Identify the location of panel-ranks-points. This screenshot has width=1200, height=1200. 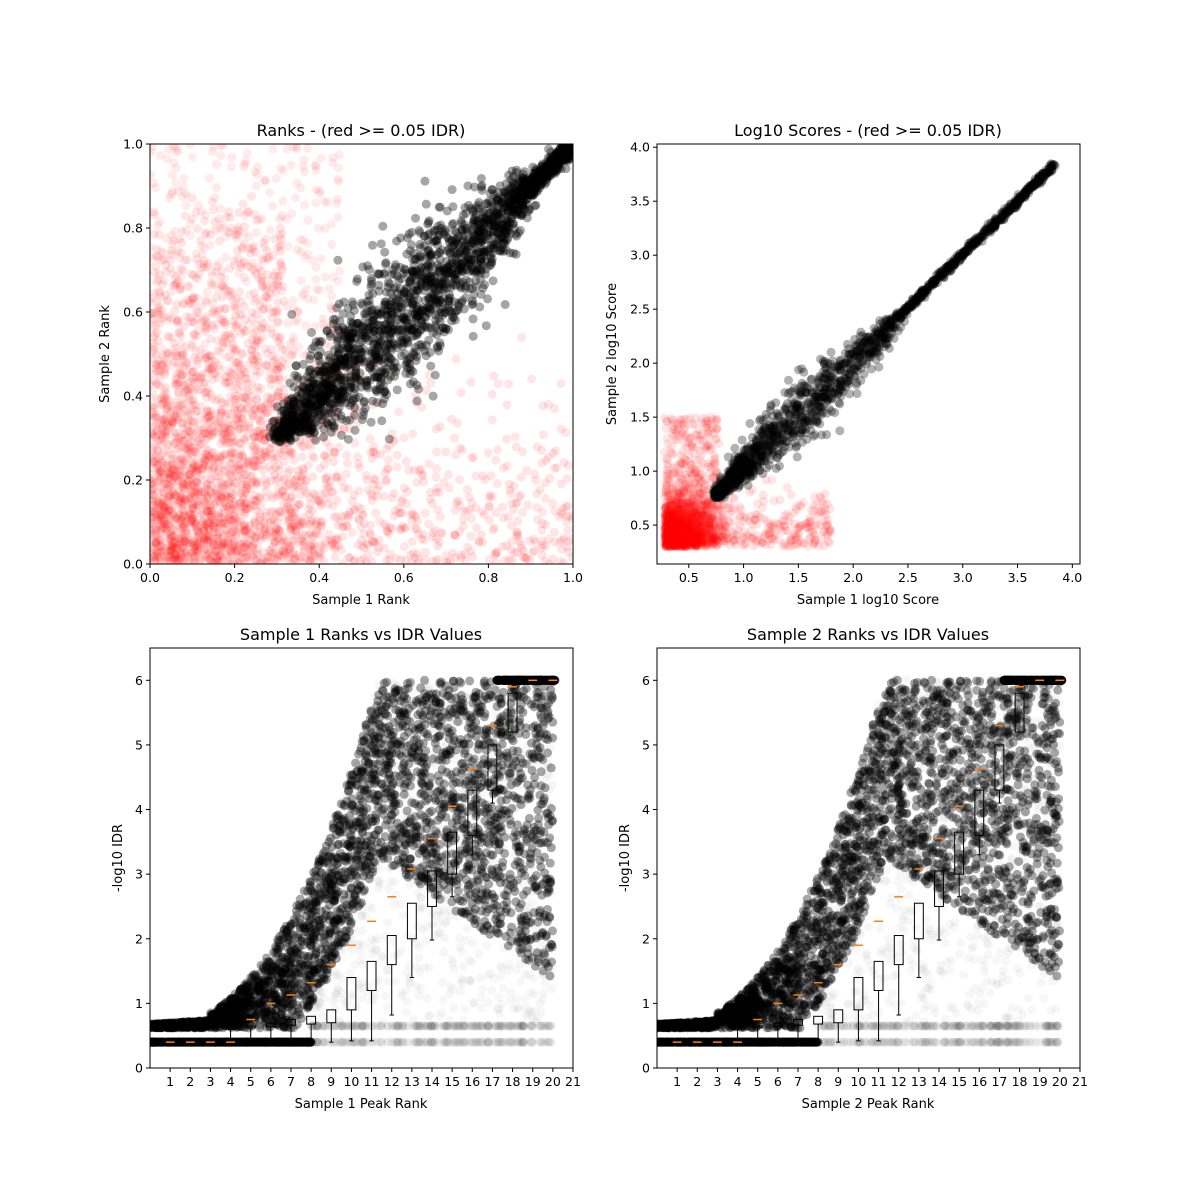
(361, 354).